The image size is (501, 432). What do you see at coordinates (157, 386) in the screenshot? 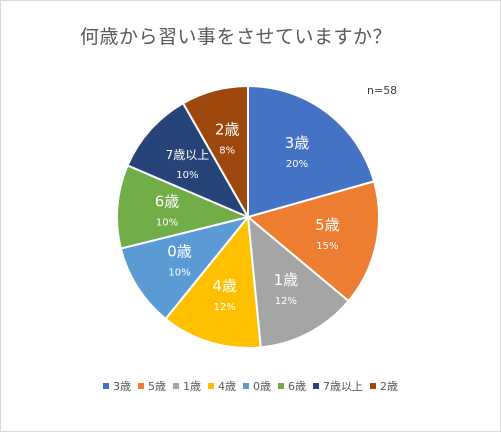
I see `legend-label: 5歳` at bounding box center [157, 386].